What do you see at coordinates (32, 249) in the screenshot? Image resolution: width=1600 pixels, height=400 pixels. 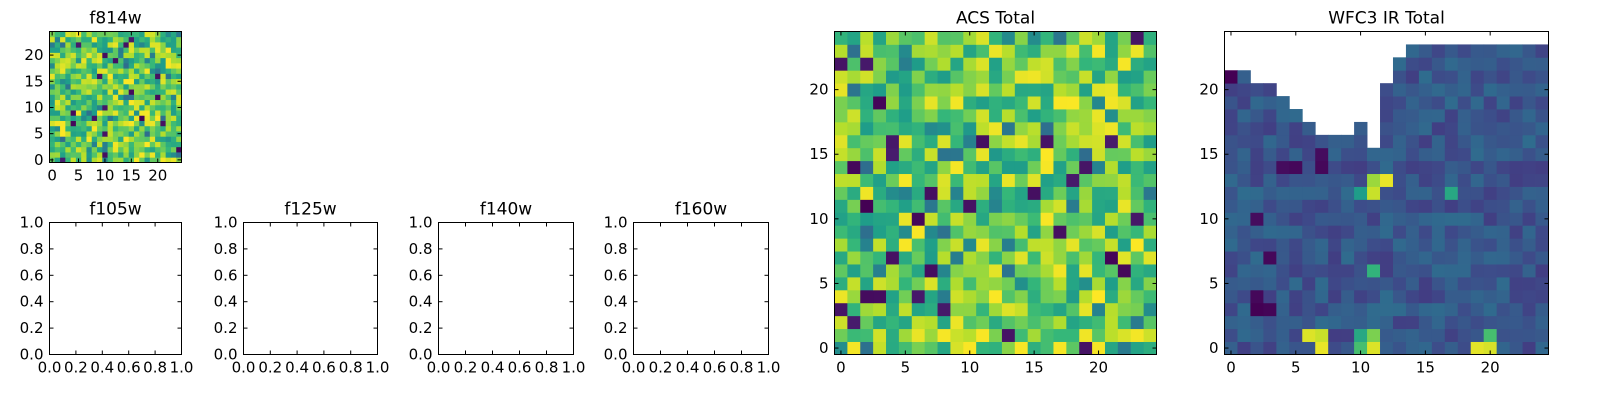 I see `y-tick-label: 0.8` at bounding box center [32, 249].